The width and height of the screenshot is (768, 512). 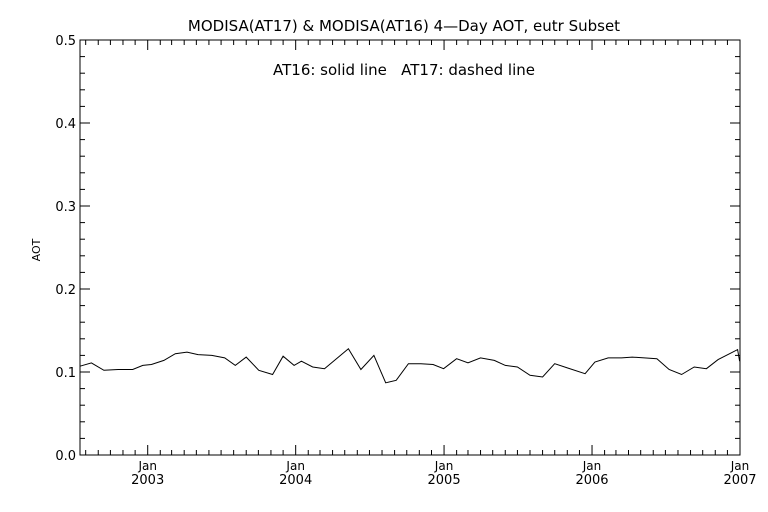 I want to click on line-style-note: AT16: solid line AT17: dashed line, so click(x=404, y=70).